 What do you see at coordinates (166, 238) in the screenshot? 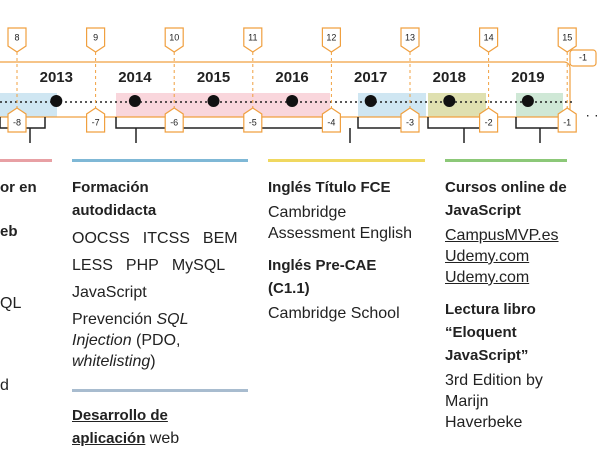
I see `tag: ITCSS` at bounding box center [166, 238].